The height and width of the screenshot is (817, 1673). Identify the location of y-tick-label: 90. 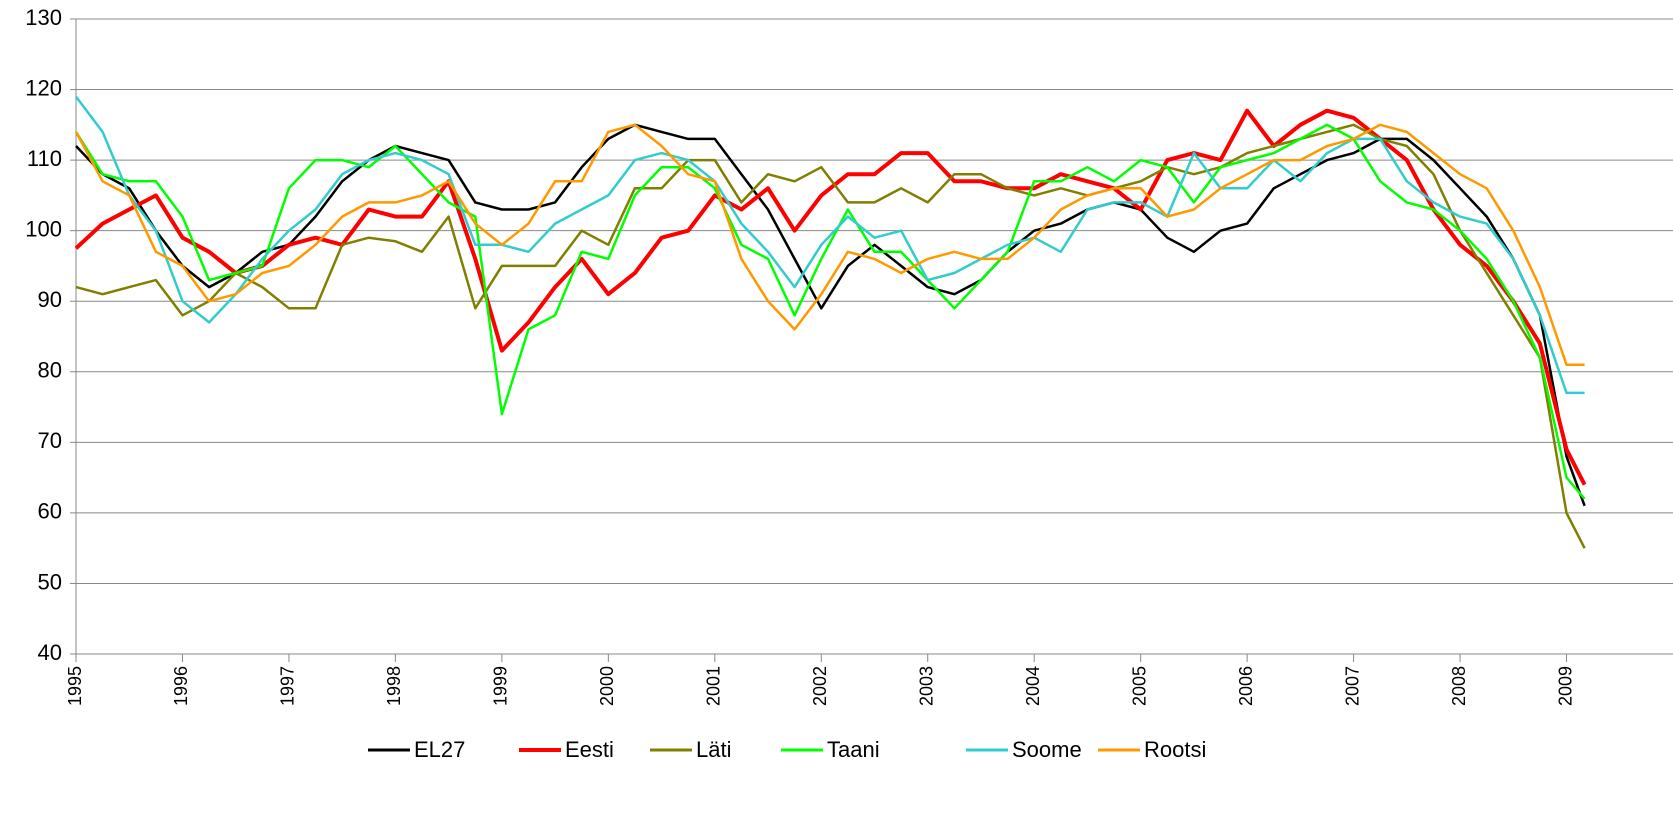
(50, 299).